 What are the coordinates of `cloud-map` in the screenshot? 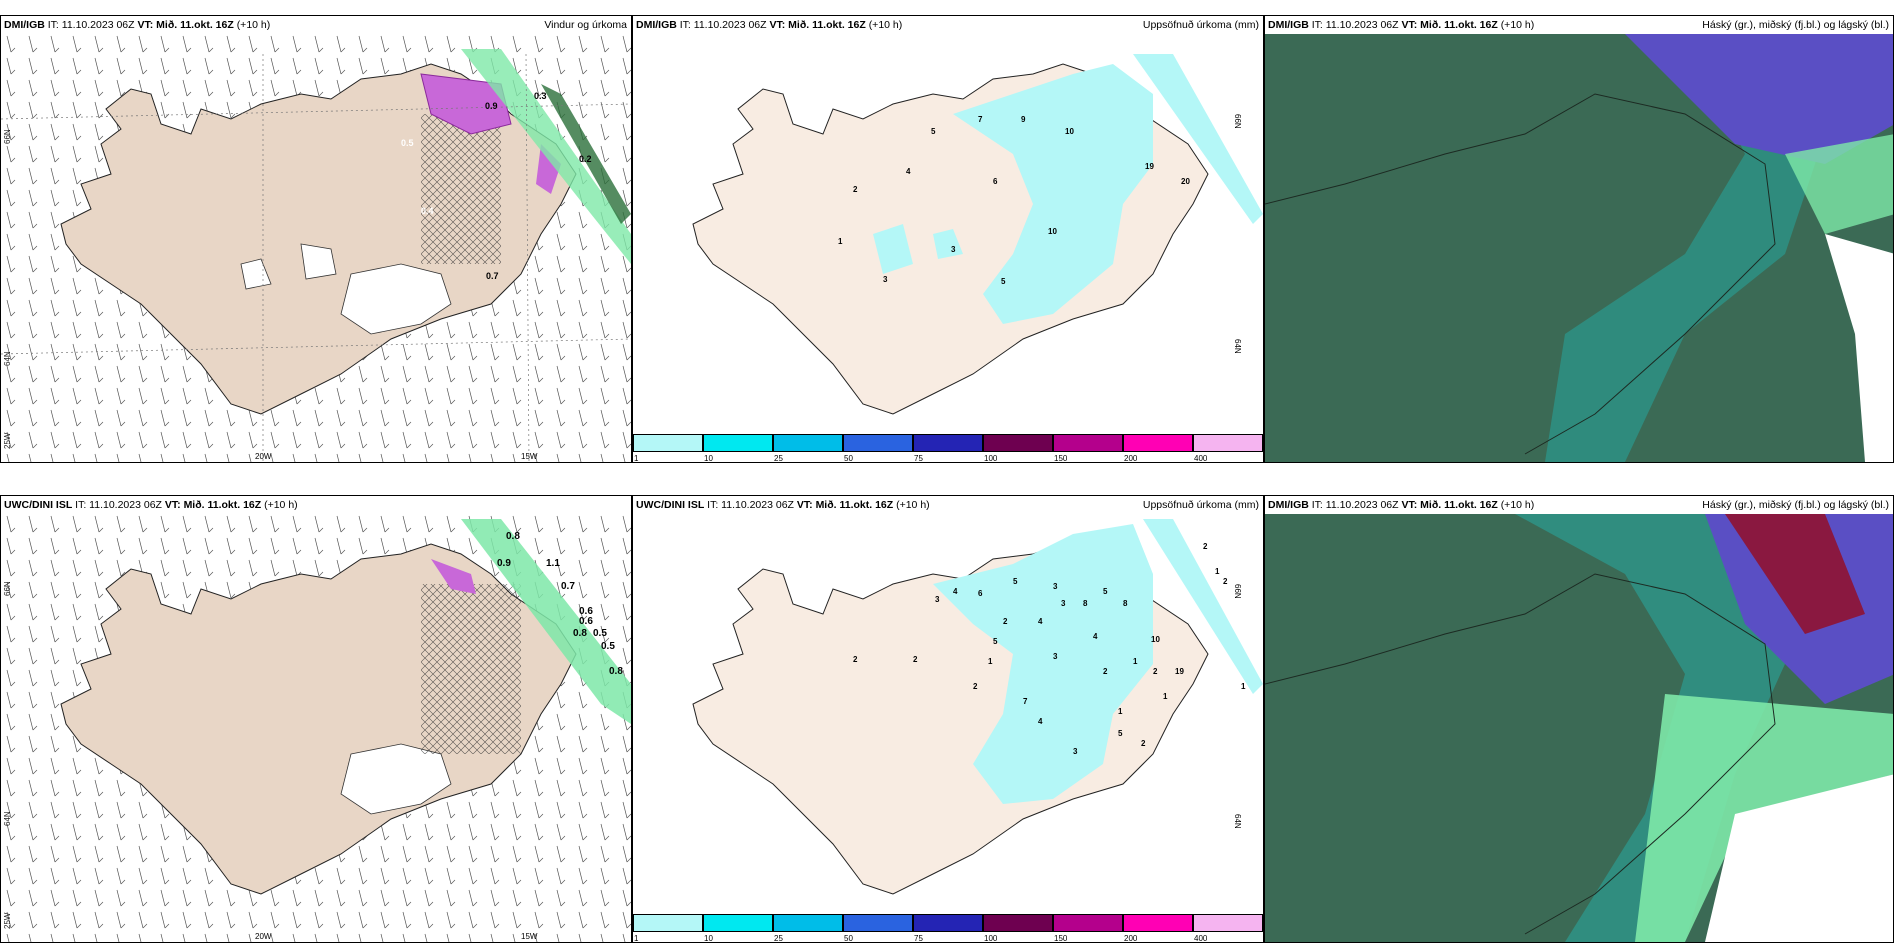 It's located at (1579, 728).